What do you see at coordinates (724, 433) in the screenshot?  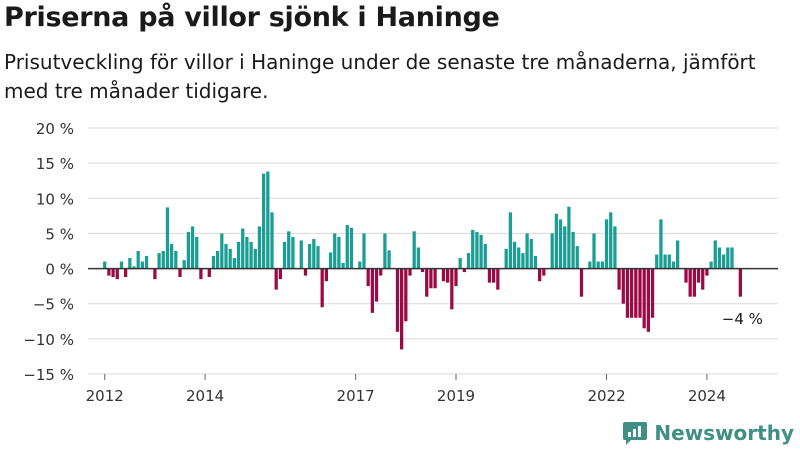 I see `brand-name: Newsworthy` at bounding box center [724, 433].